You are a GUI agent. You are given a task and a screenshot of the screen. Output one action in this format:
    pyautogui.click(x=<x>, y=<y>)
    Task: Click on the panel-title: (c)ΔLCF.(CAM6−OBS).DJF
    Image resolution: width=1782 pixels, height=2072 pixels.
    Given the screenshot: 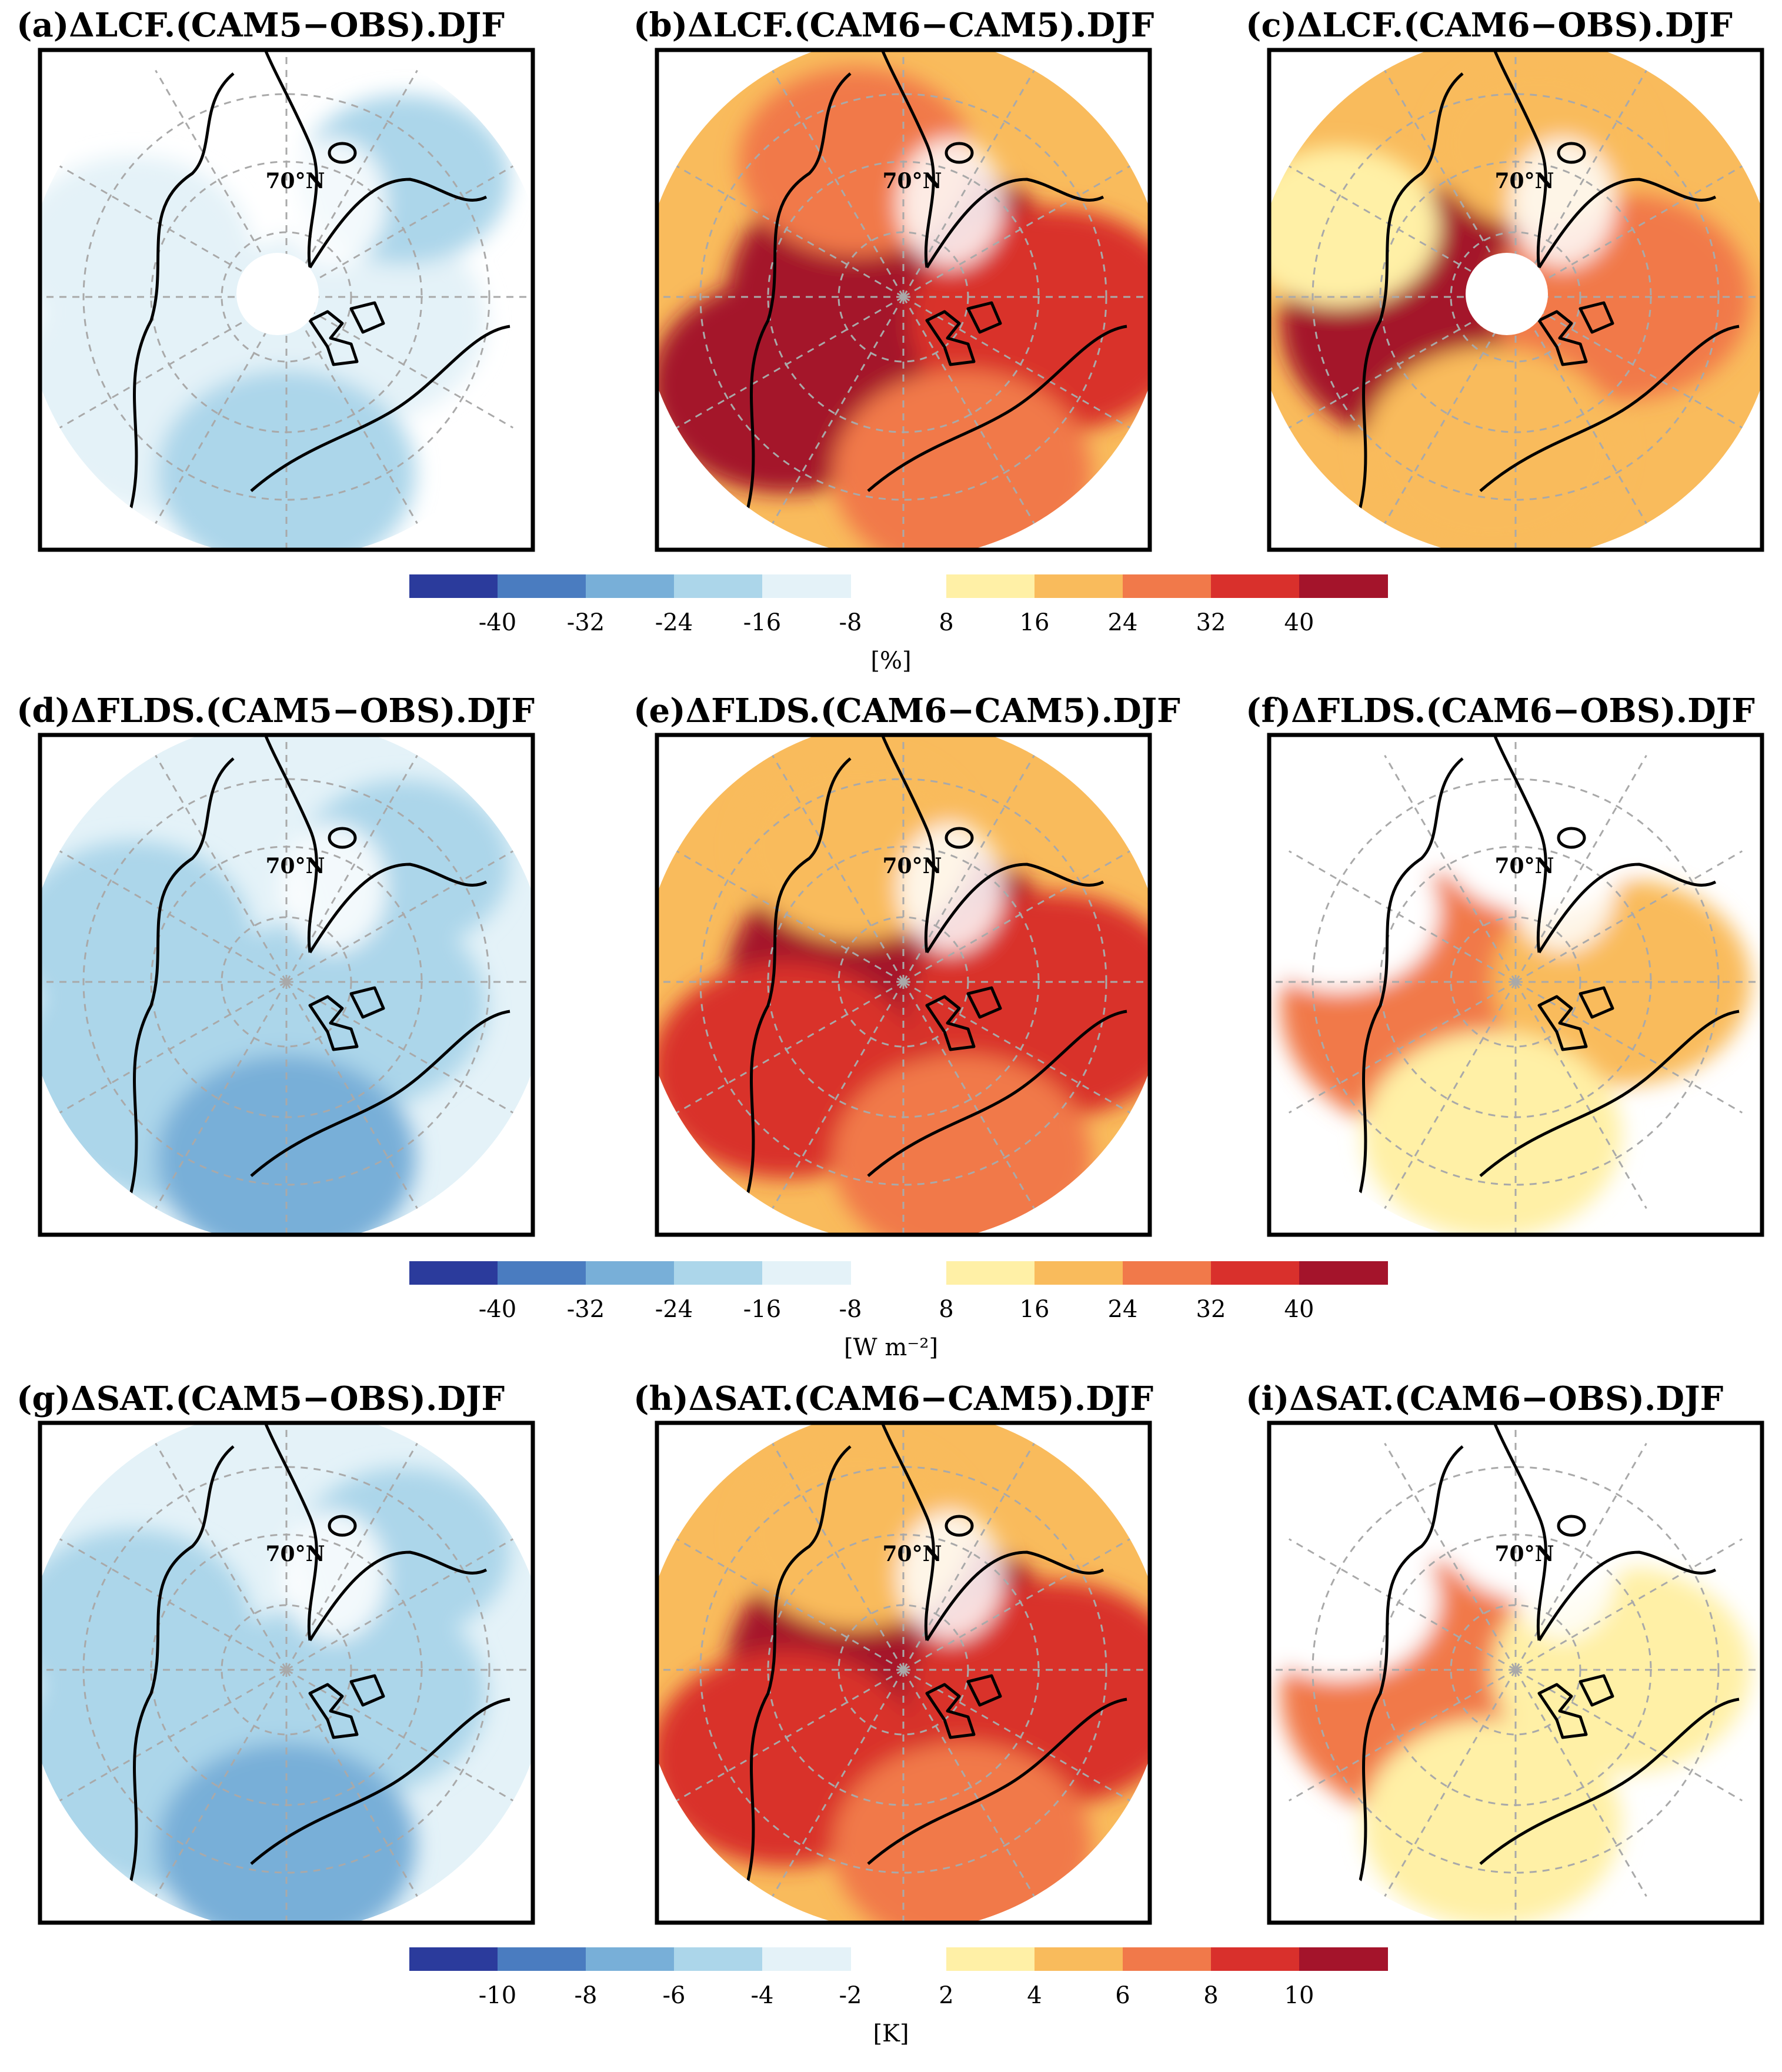 What is the action you would take?
    pyautogui.click(x=1489, y=25)
    